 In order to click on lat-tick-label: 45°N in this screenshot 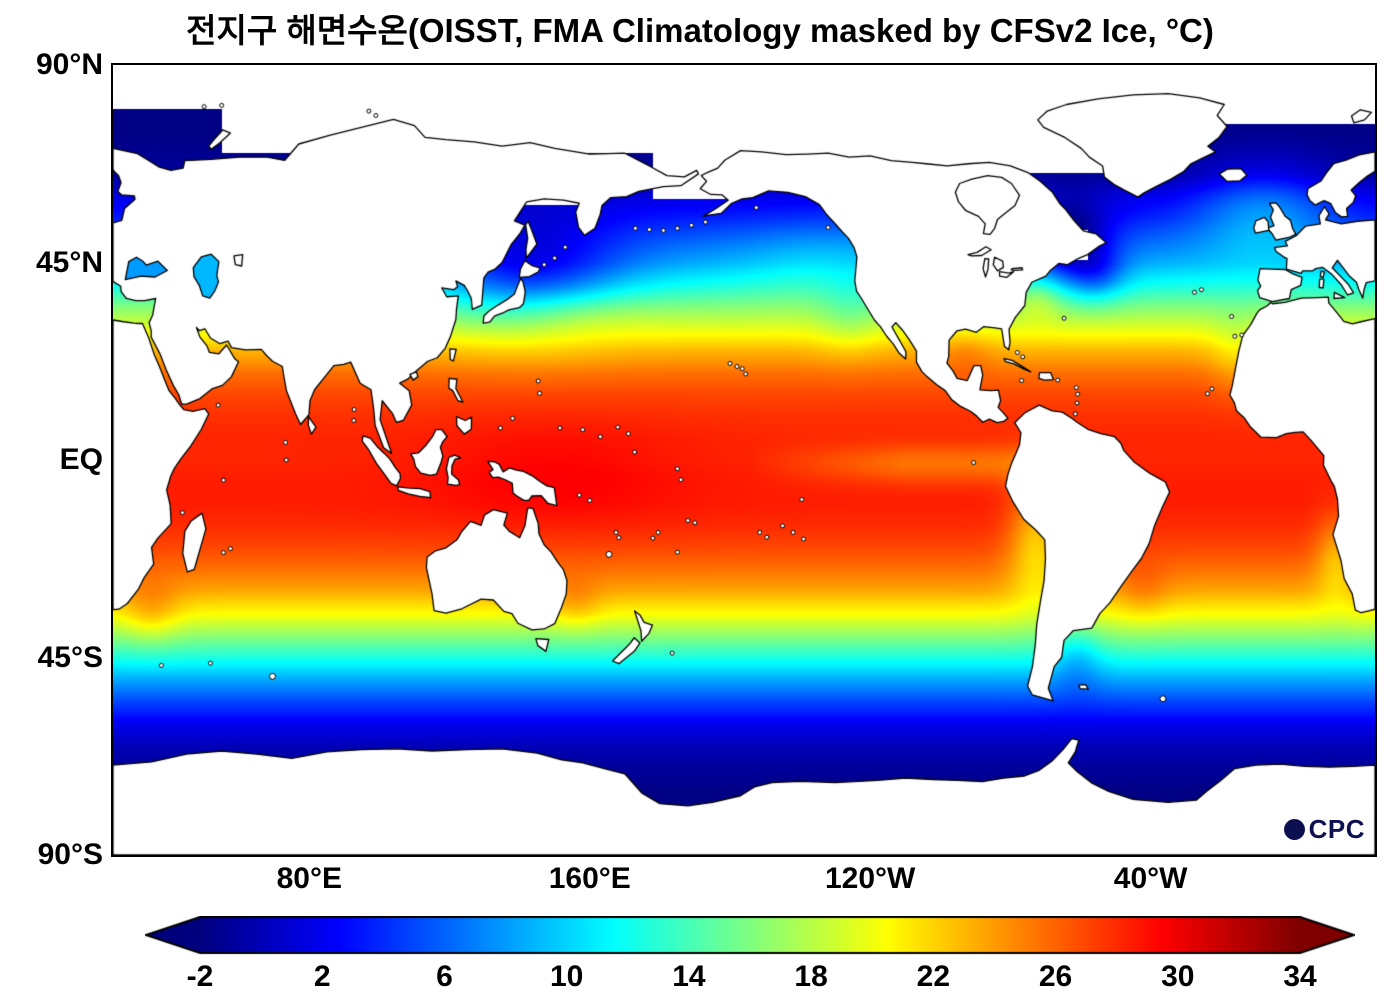, I will do `click(69, 262)`.